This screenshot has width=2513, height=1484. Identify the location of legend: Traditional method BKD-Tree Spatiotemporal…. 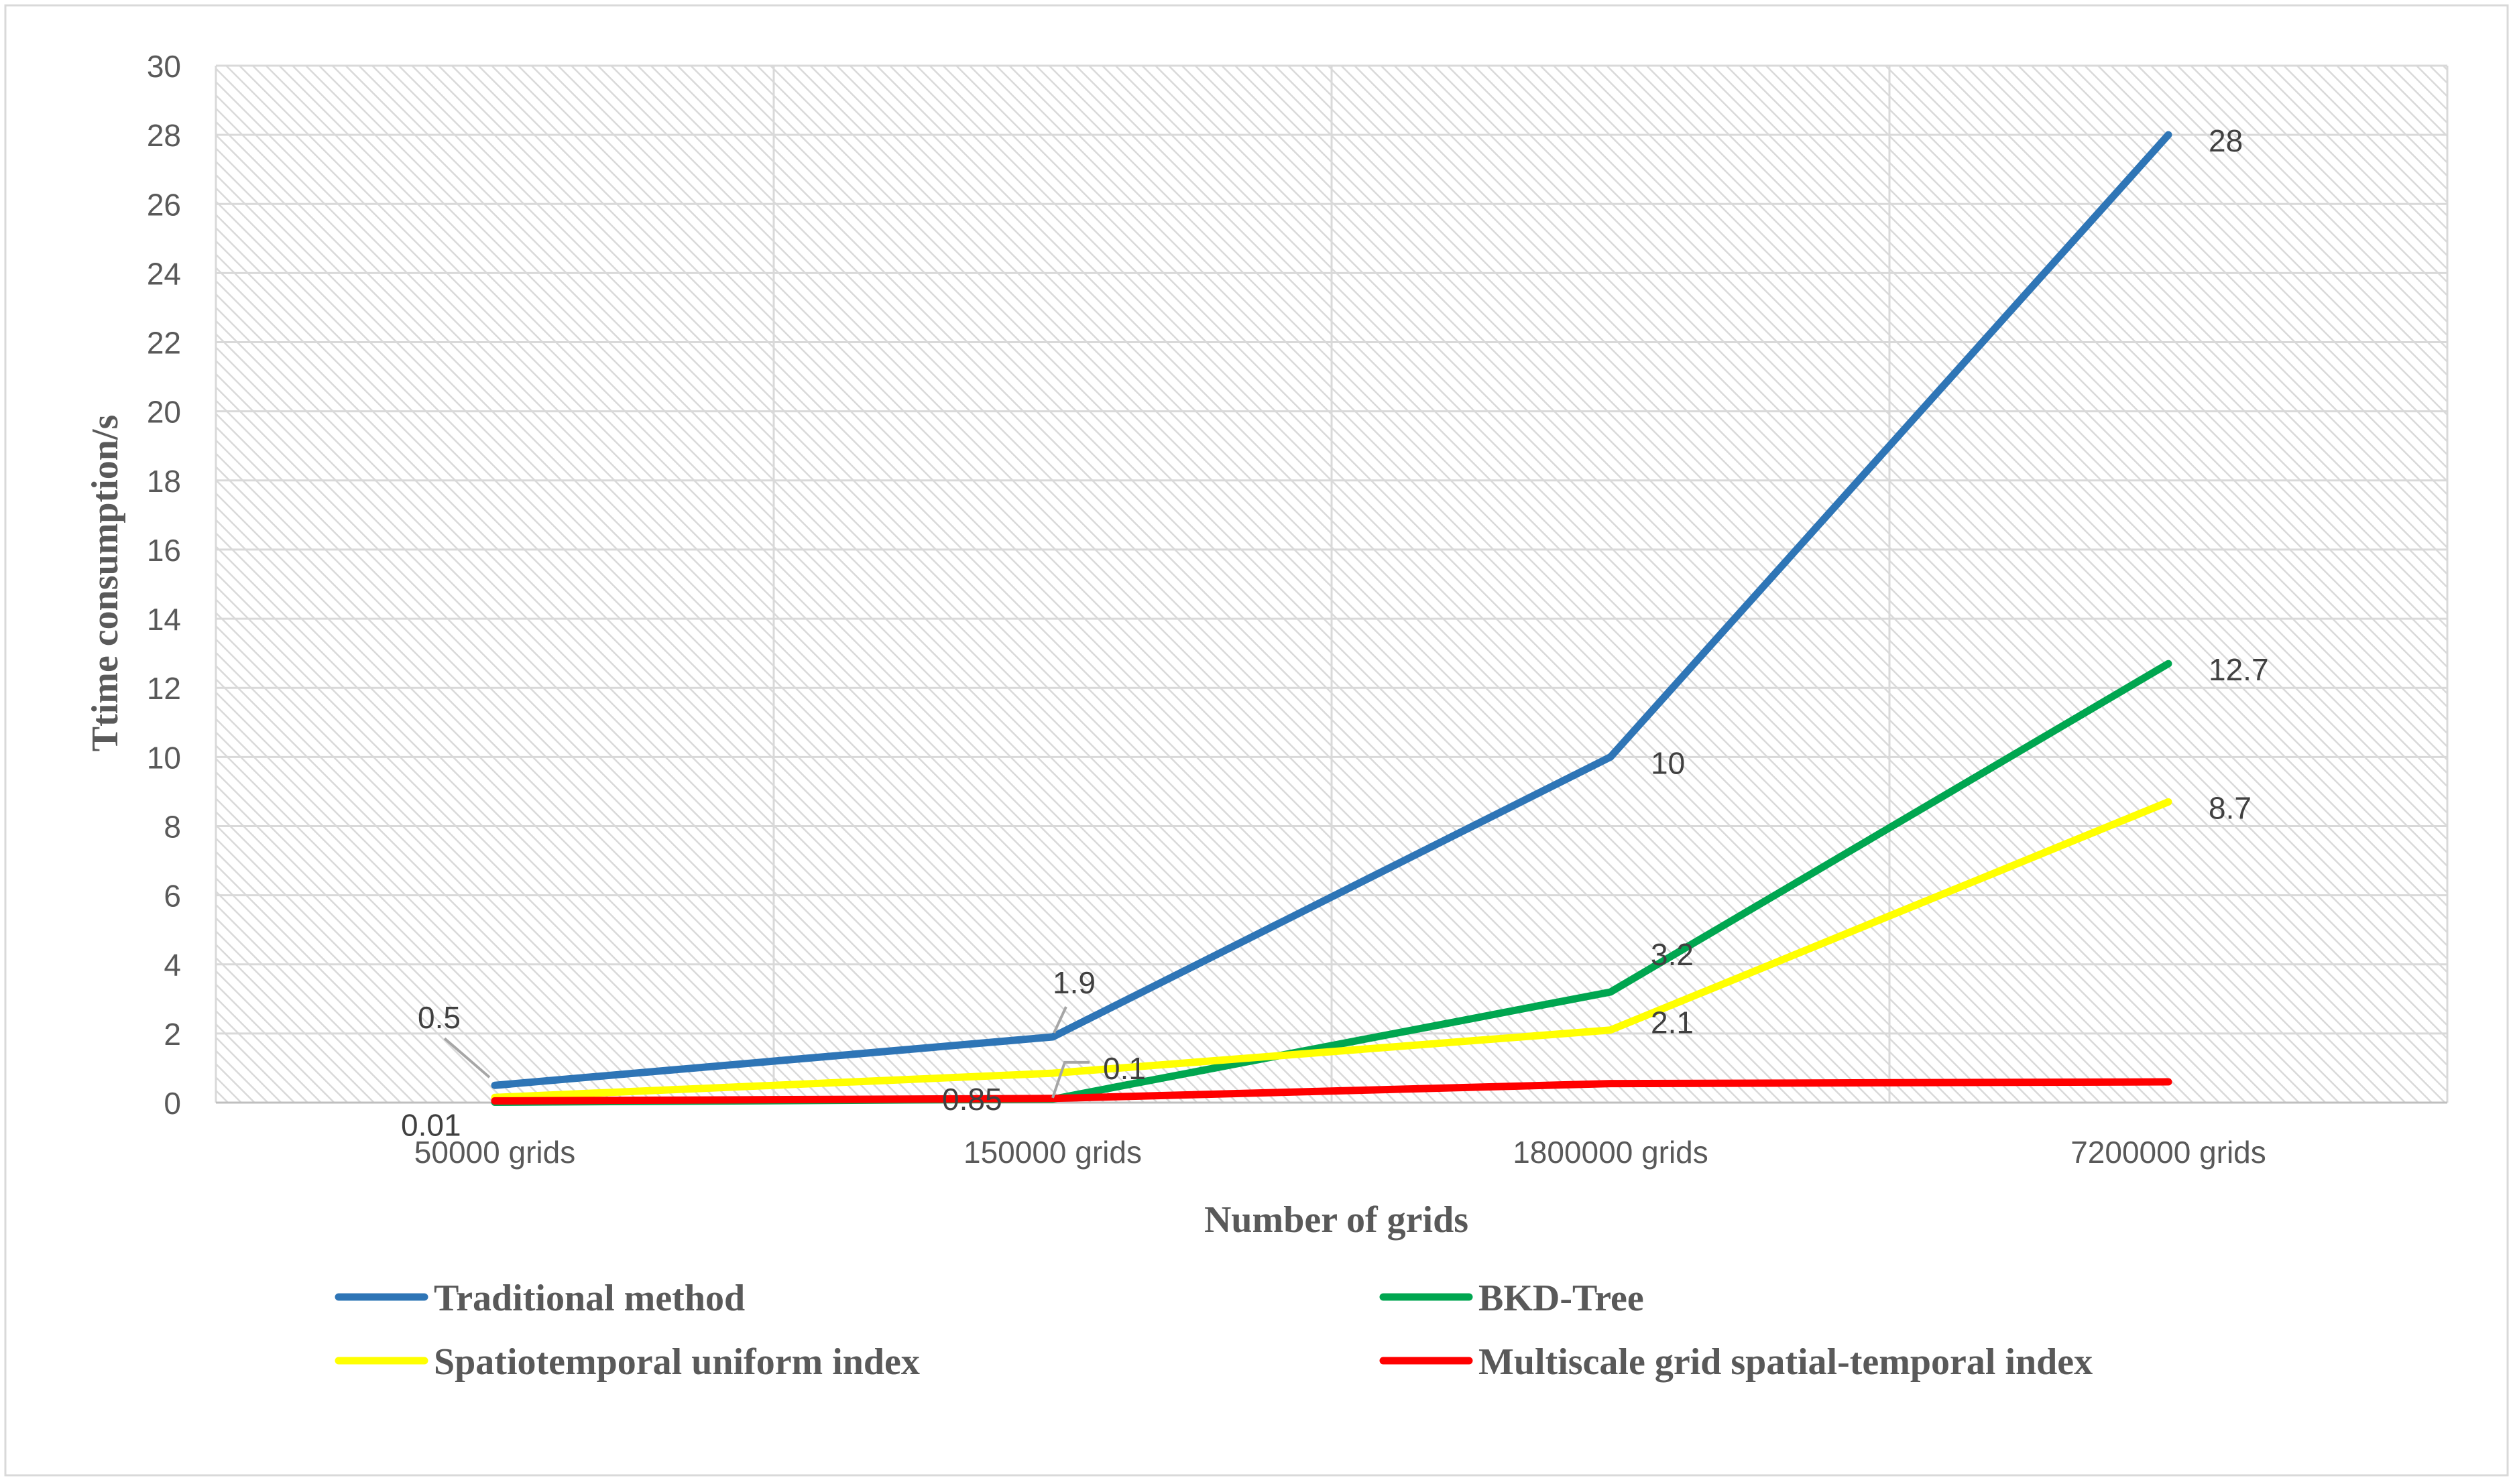
(1214, 1330).